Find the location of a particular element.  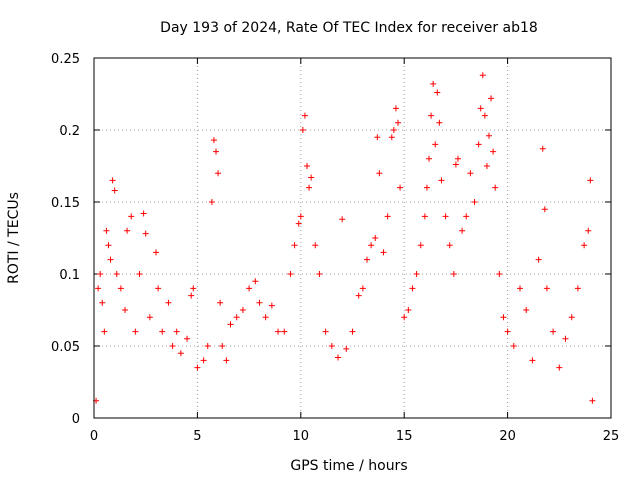

x-tick-label: 10 is located at coordinates (301, 436).